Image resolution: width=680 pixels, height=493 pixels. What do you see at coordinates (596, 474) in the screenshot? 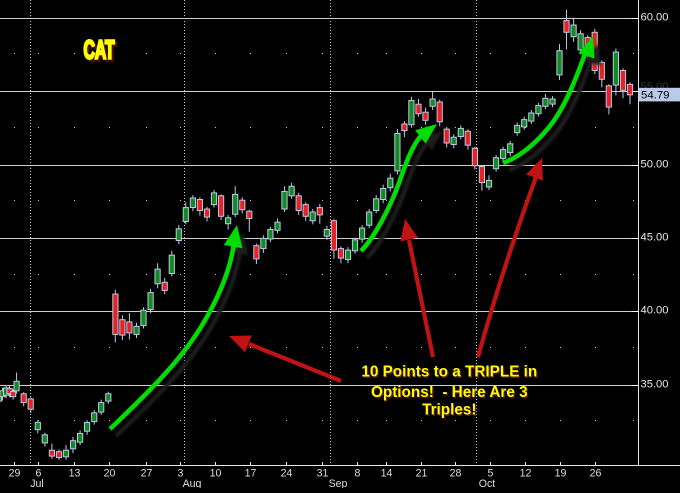
I see `svg-text: 26` at bounding box center [596, 474].